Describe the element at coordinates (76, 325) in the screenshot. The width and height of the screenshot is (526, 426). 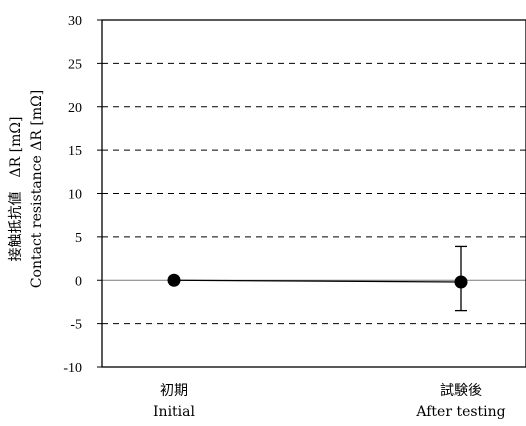
I see `y-tick-label: -5` at that location.